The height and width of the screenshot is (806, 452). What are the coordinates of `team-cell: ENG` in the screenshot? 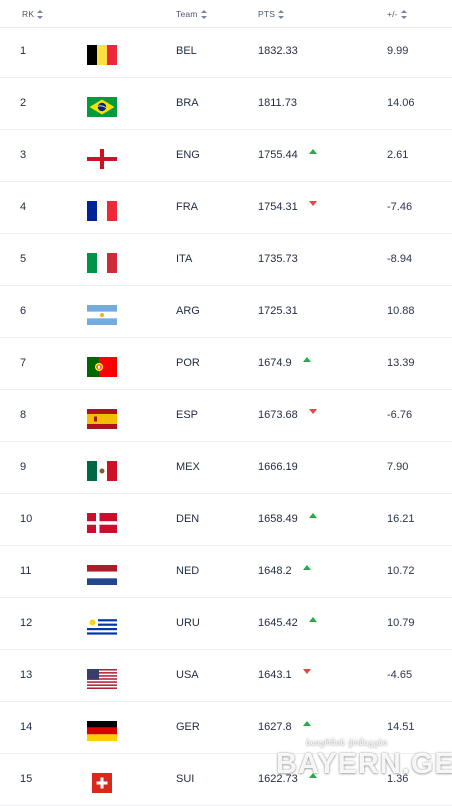 It's located at (188, 155).